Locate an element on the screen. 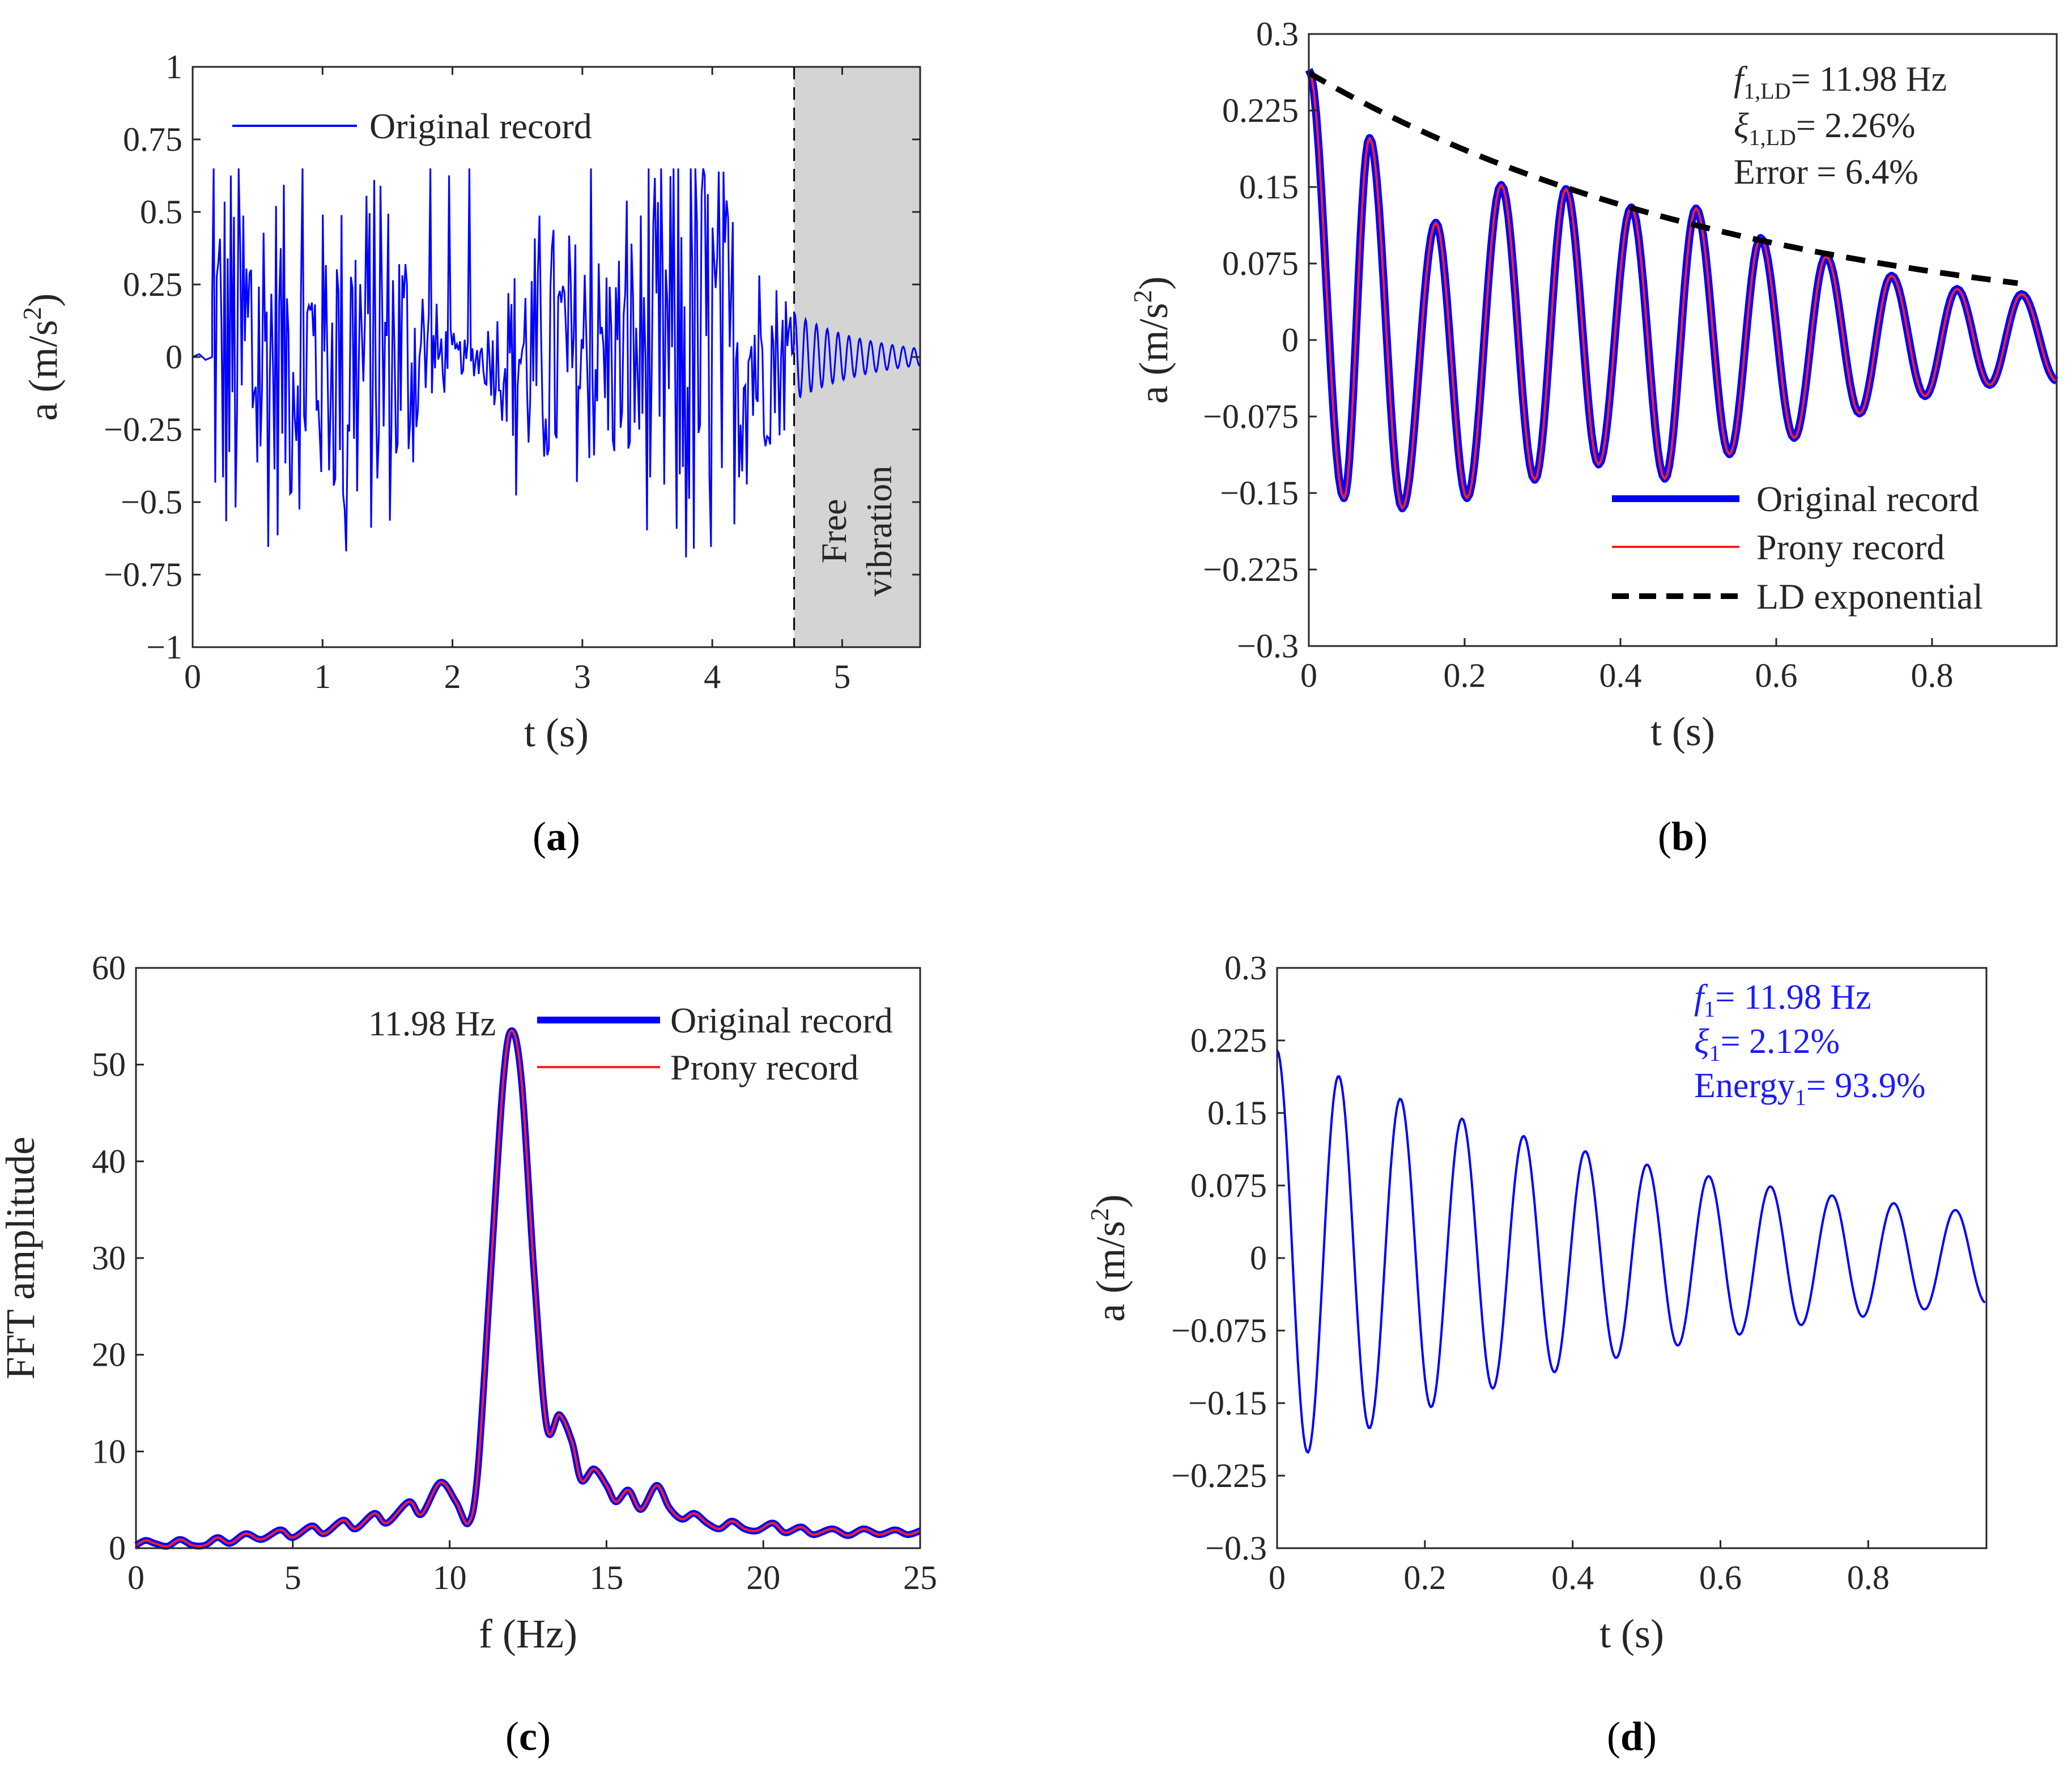 The height and width of the screenshot is (1776, 2072). y-tick-label: 60 is located at coordinates (109, 968).